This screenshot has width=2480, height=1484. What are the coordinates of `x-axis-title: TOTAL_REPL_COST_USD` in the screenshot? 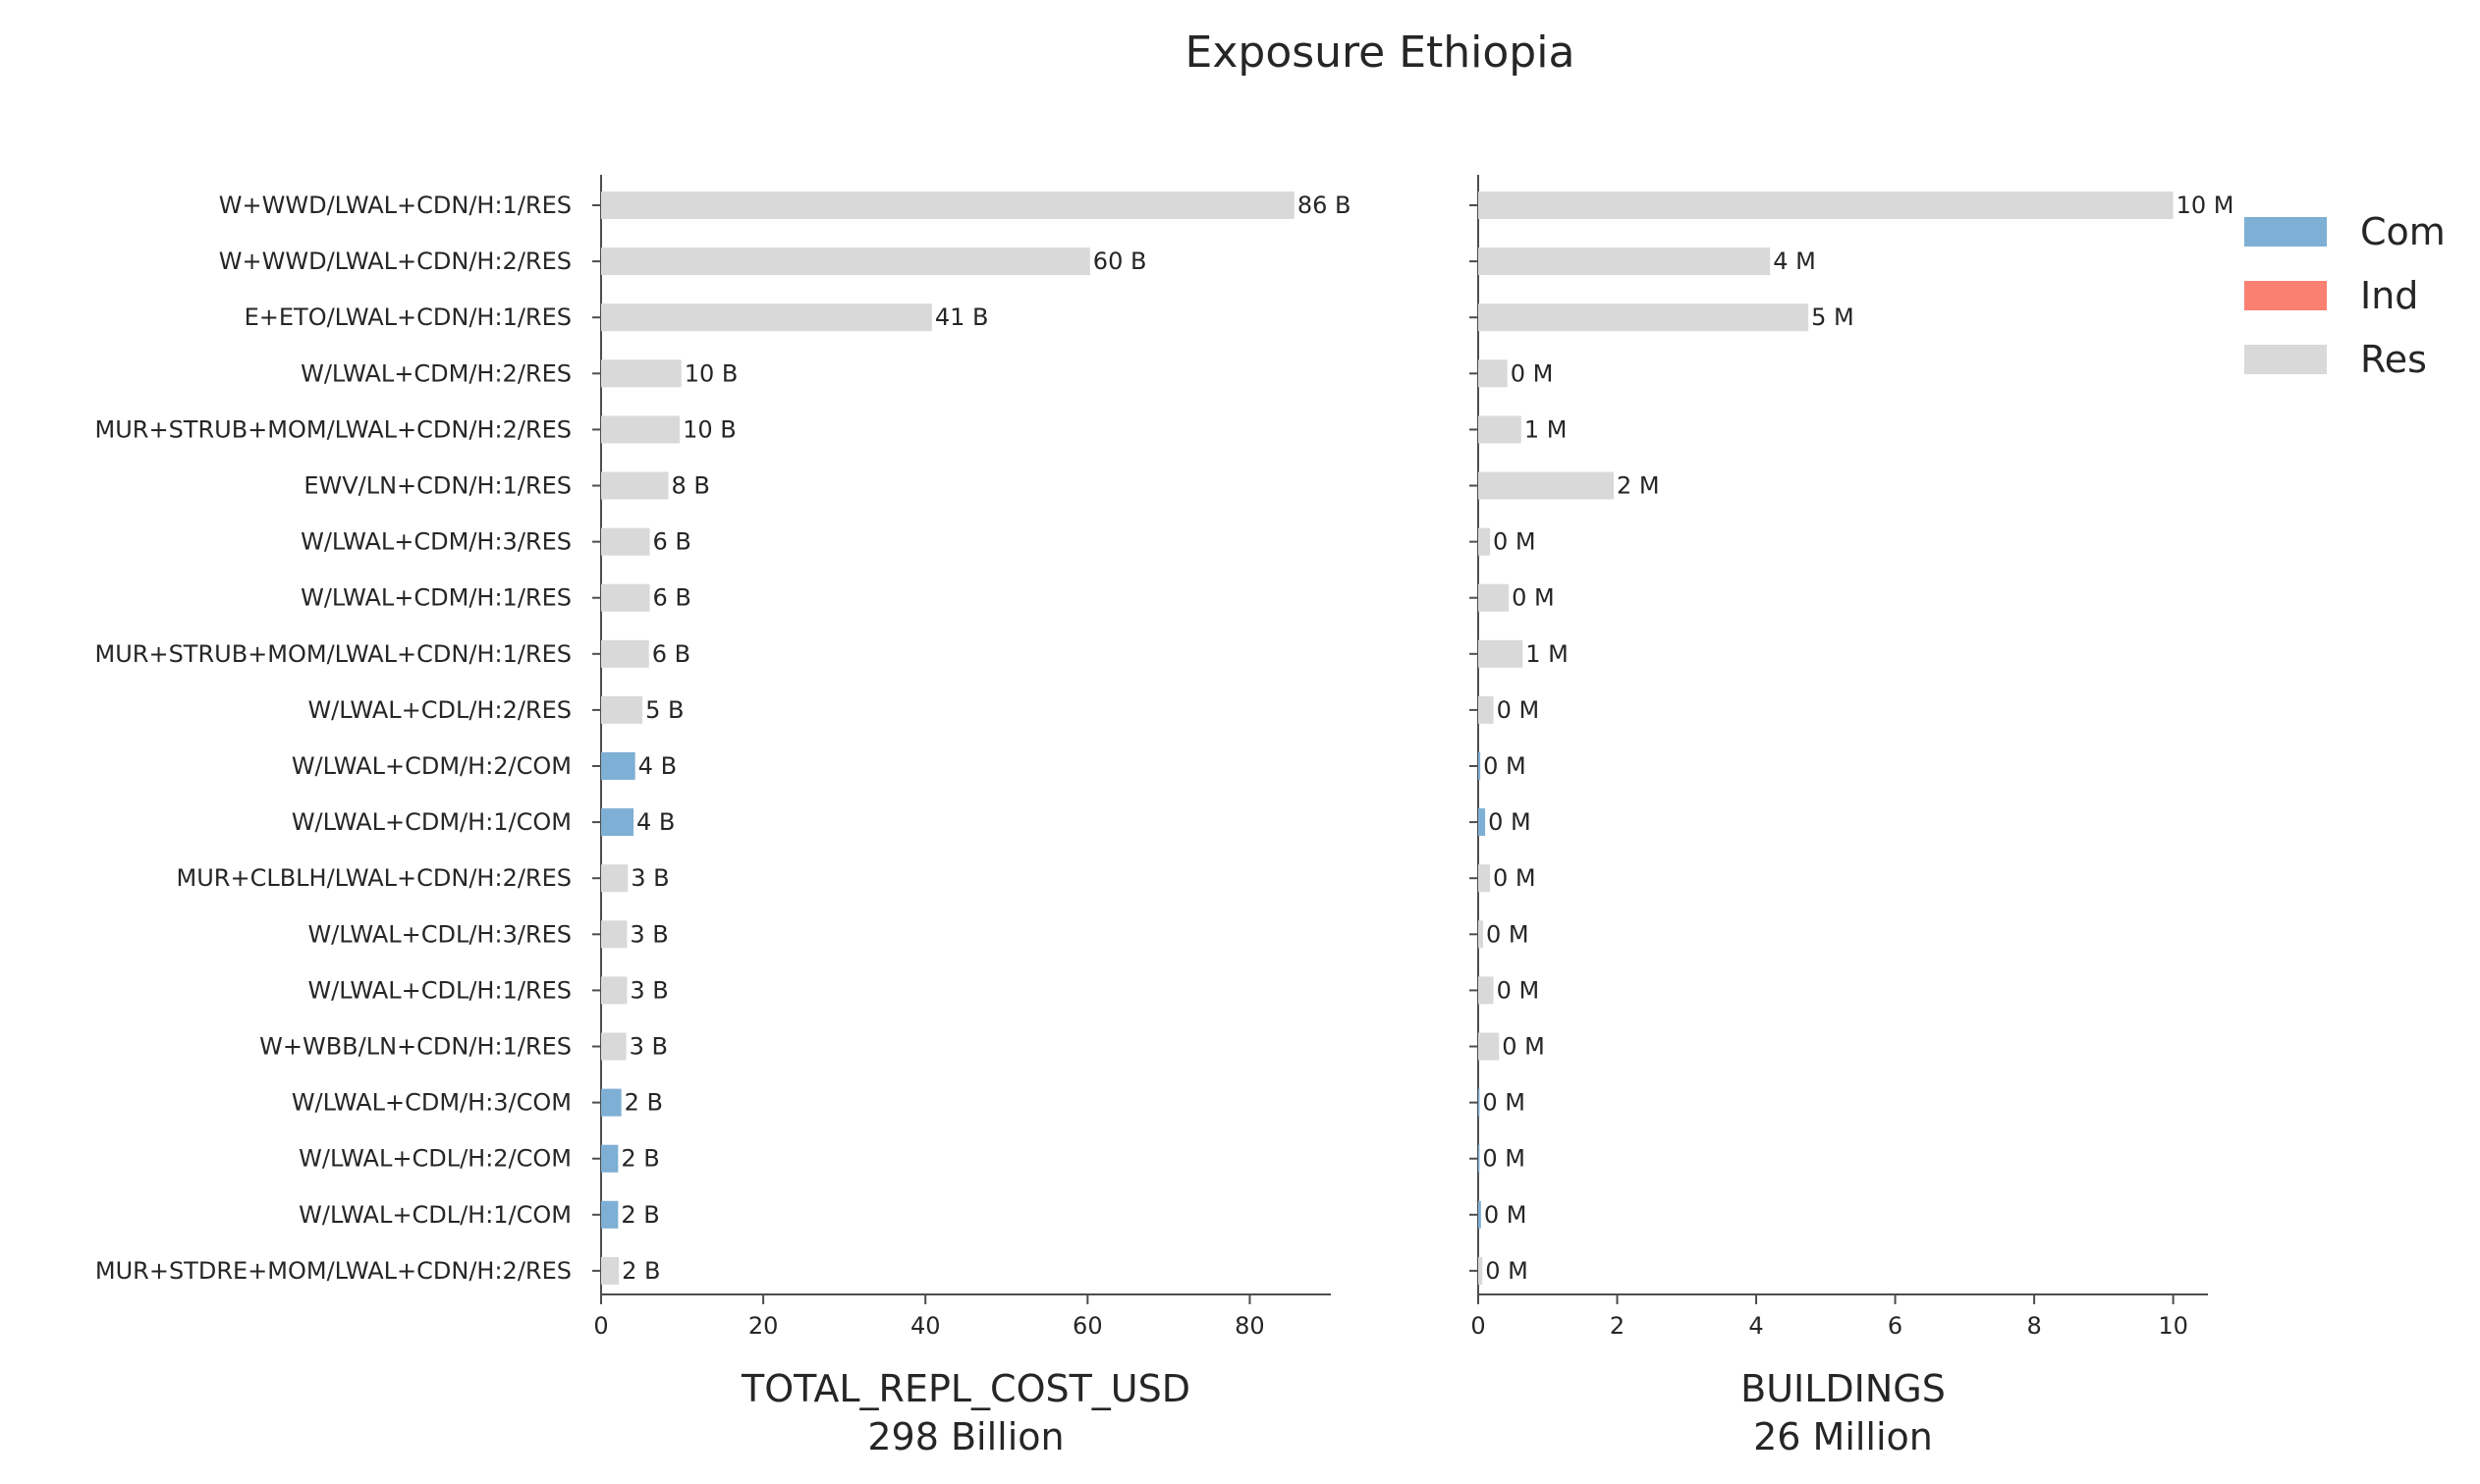 It's located at (965, 1388).